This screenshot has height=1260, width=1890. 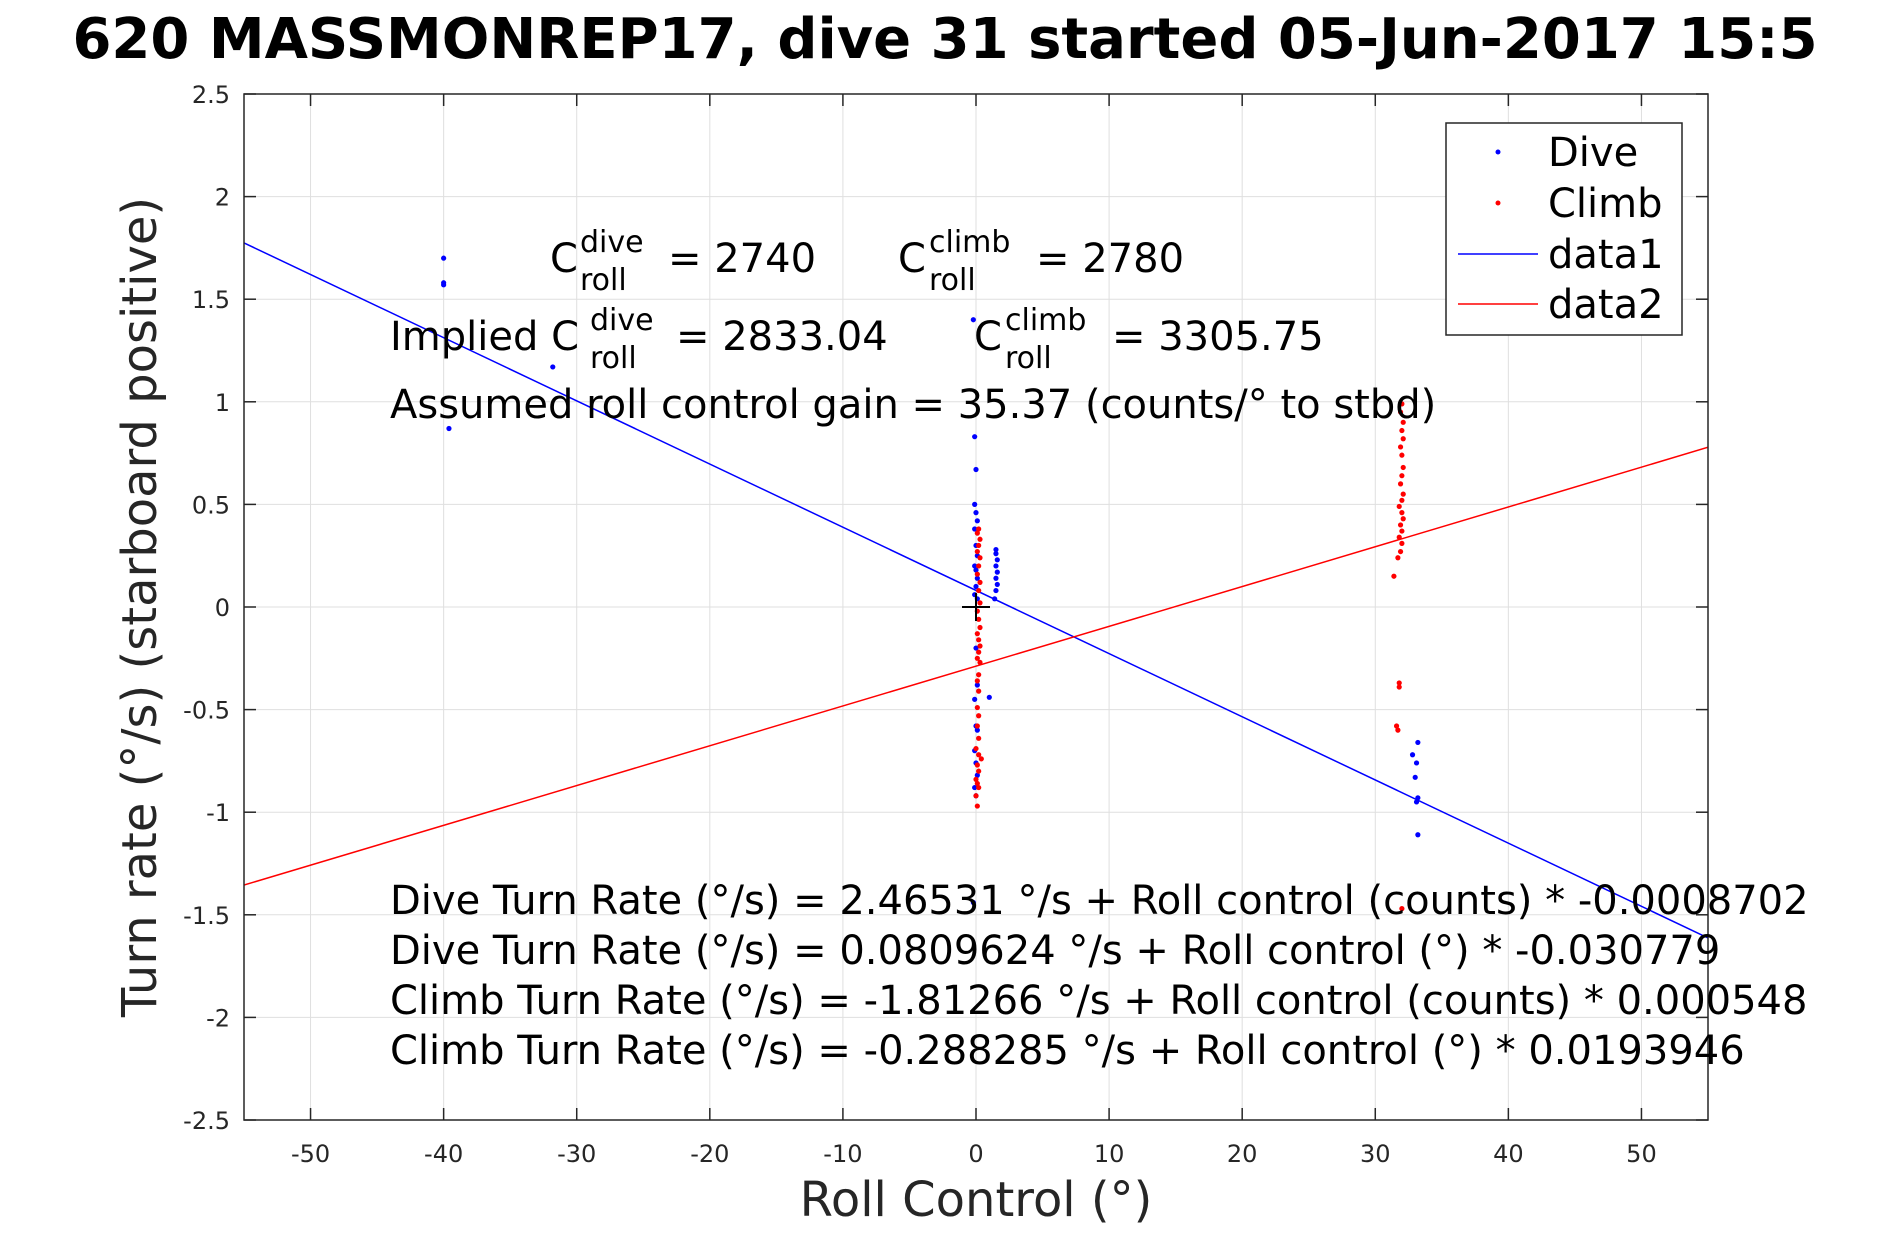 I want to click on c-dive-sup: dive, so click(x=612, y=242).